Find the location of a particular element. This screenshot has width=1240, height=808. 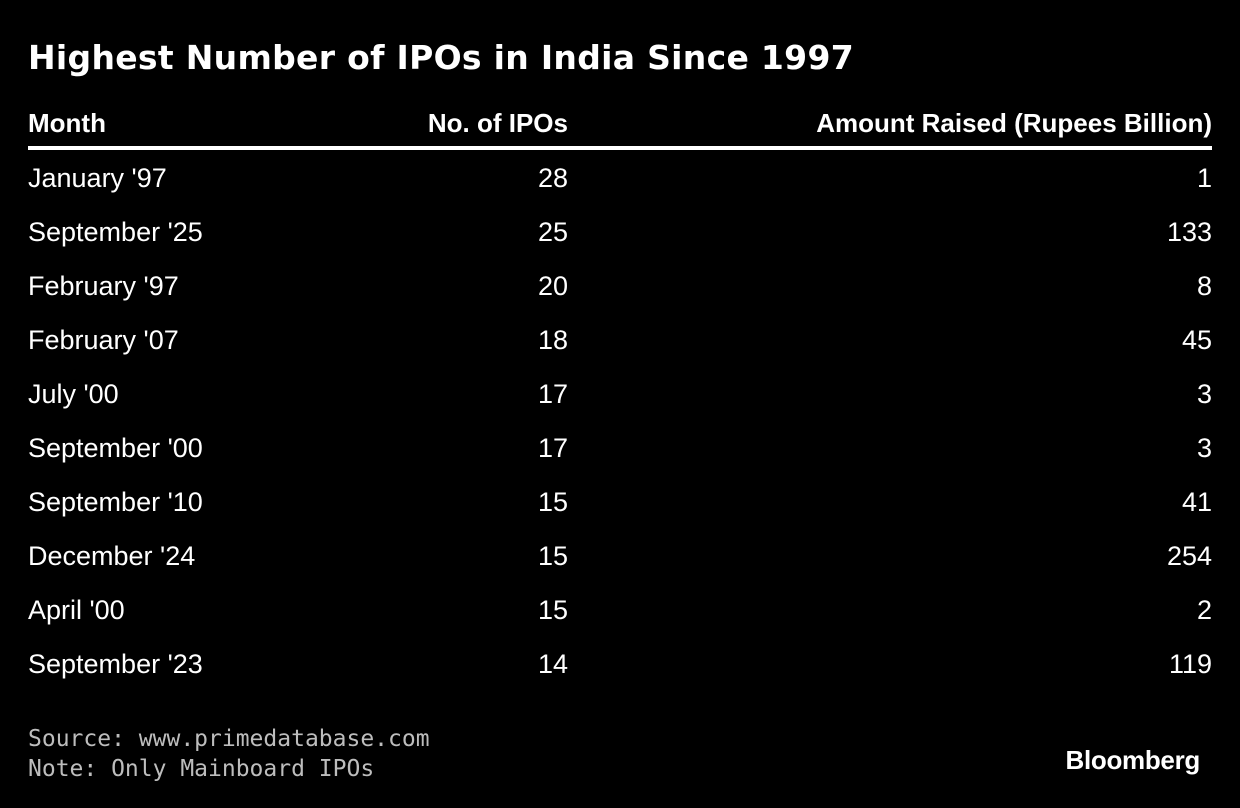

month-cell: September '10 is located at coordinates (115, 501).